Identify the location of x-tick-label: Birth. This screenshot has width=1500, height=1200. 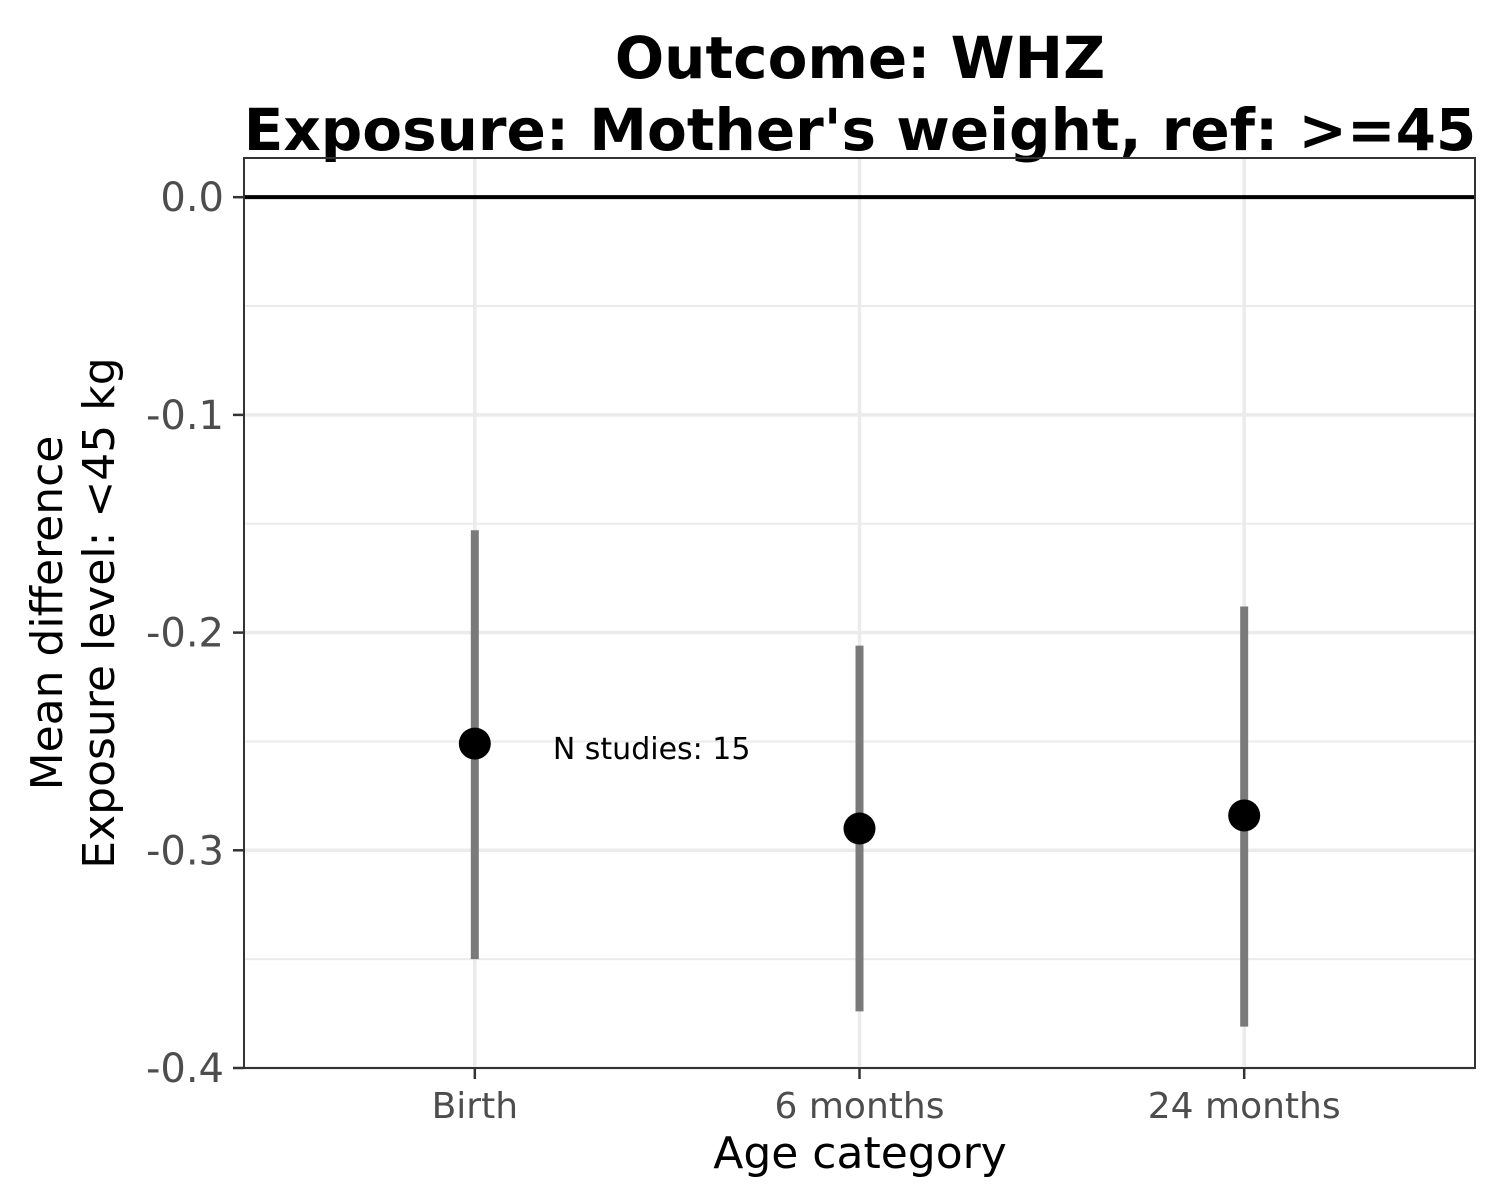
(475, 1106).